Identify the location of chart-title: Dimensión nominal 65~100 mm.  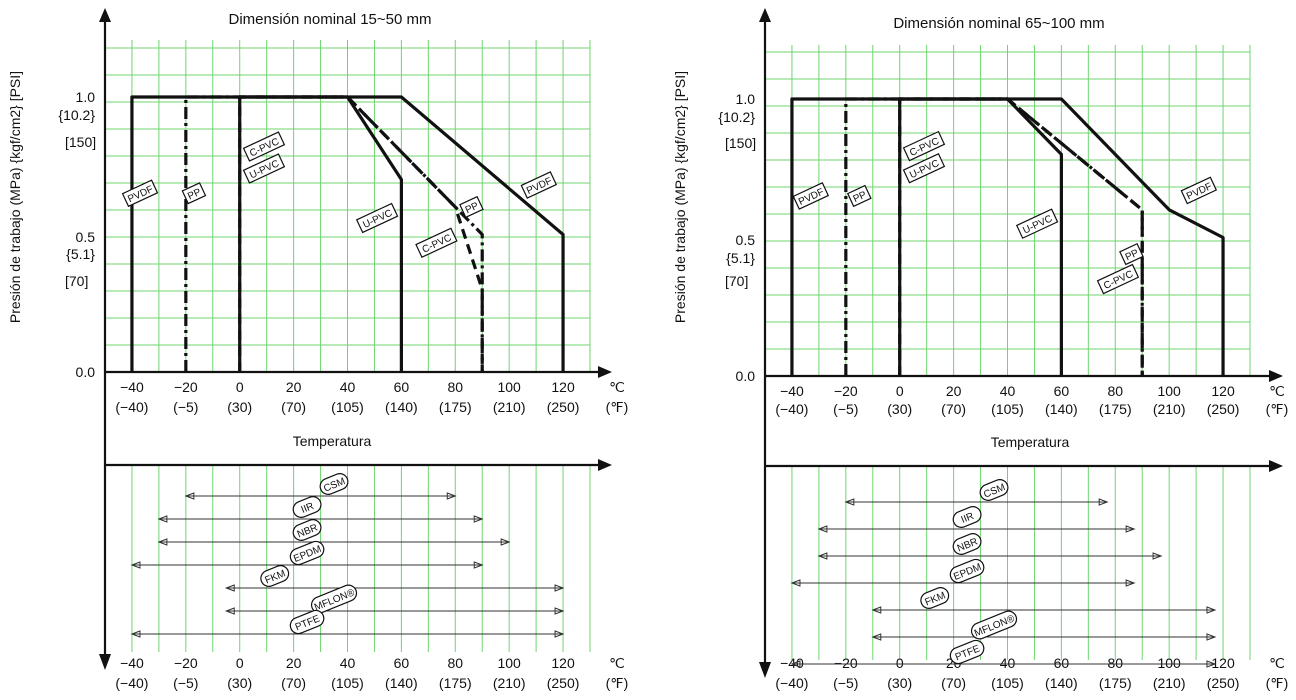
(998, 23).